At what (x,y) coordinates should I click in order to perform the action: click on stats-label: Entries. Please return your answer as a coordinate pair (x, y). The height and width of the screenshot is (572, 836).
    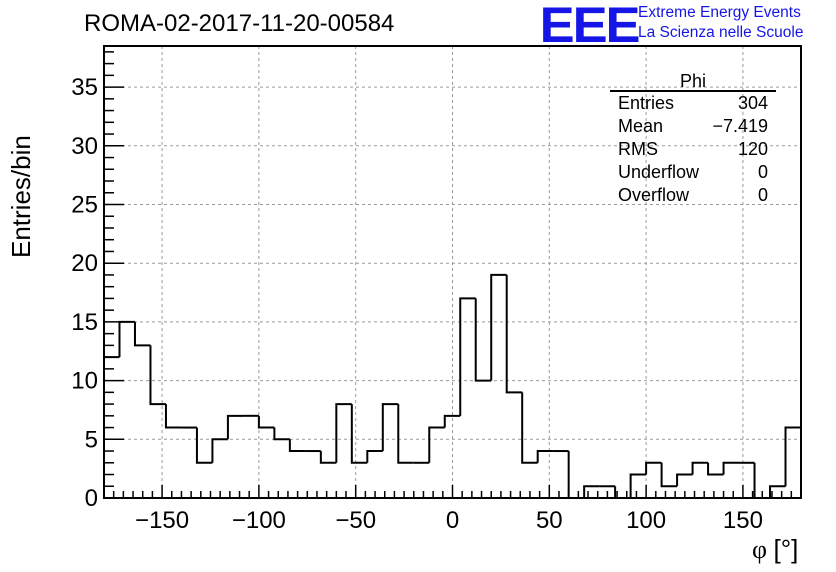
    Looking at the image, I should click on (646, 103).